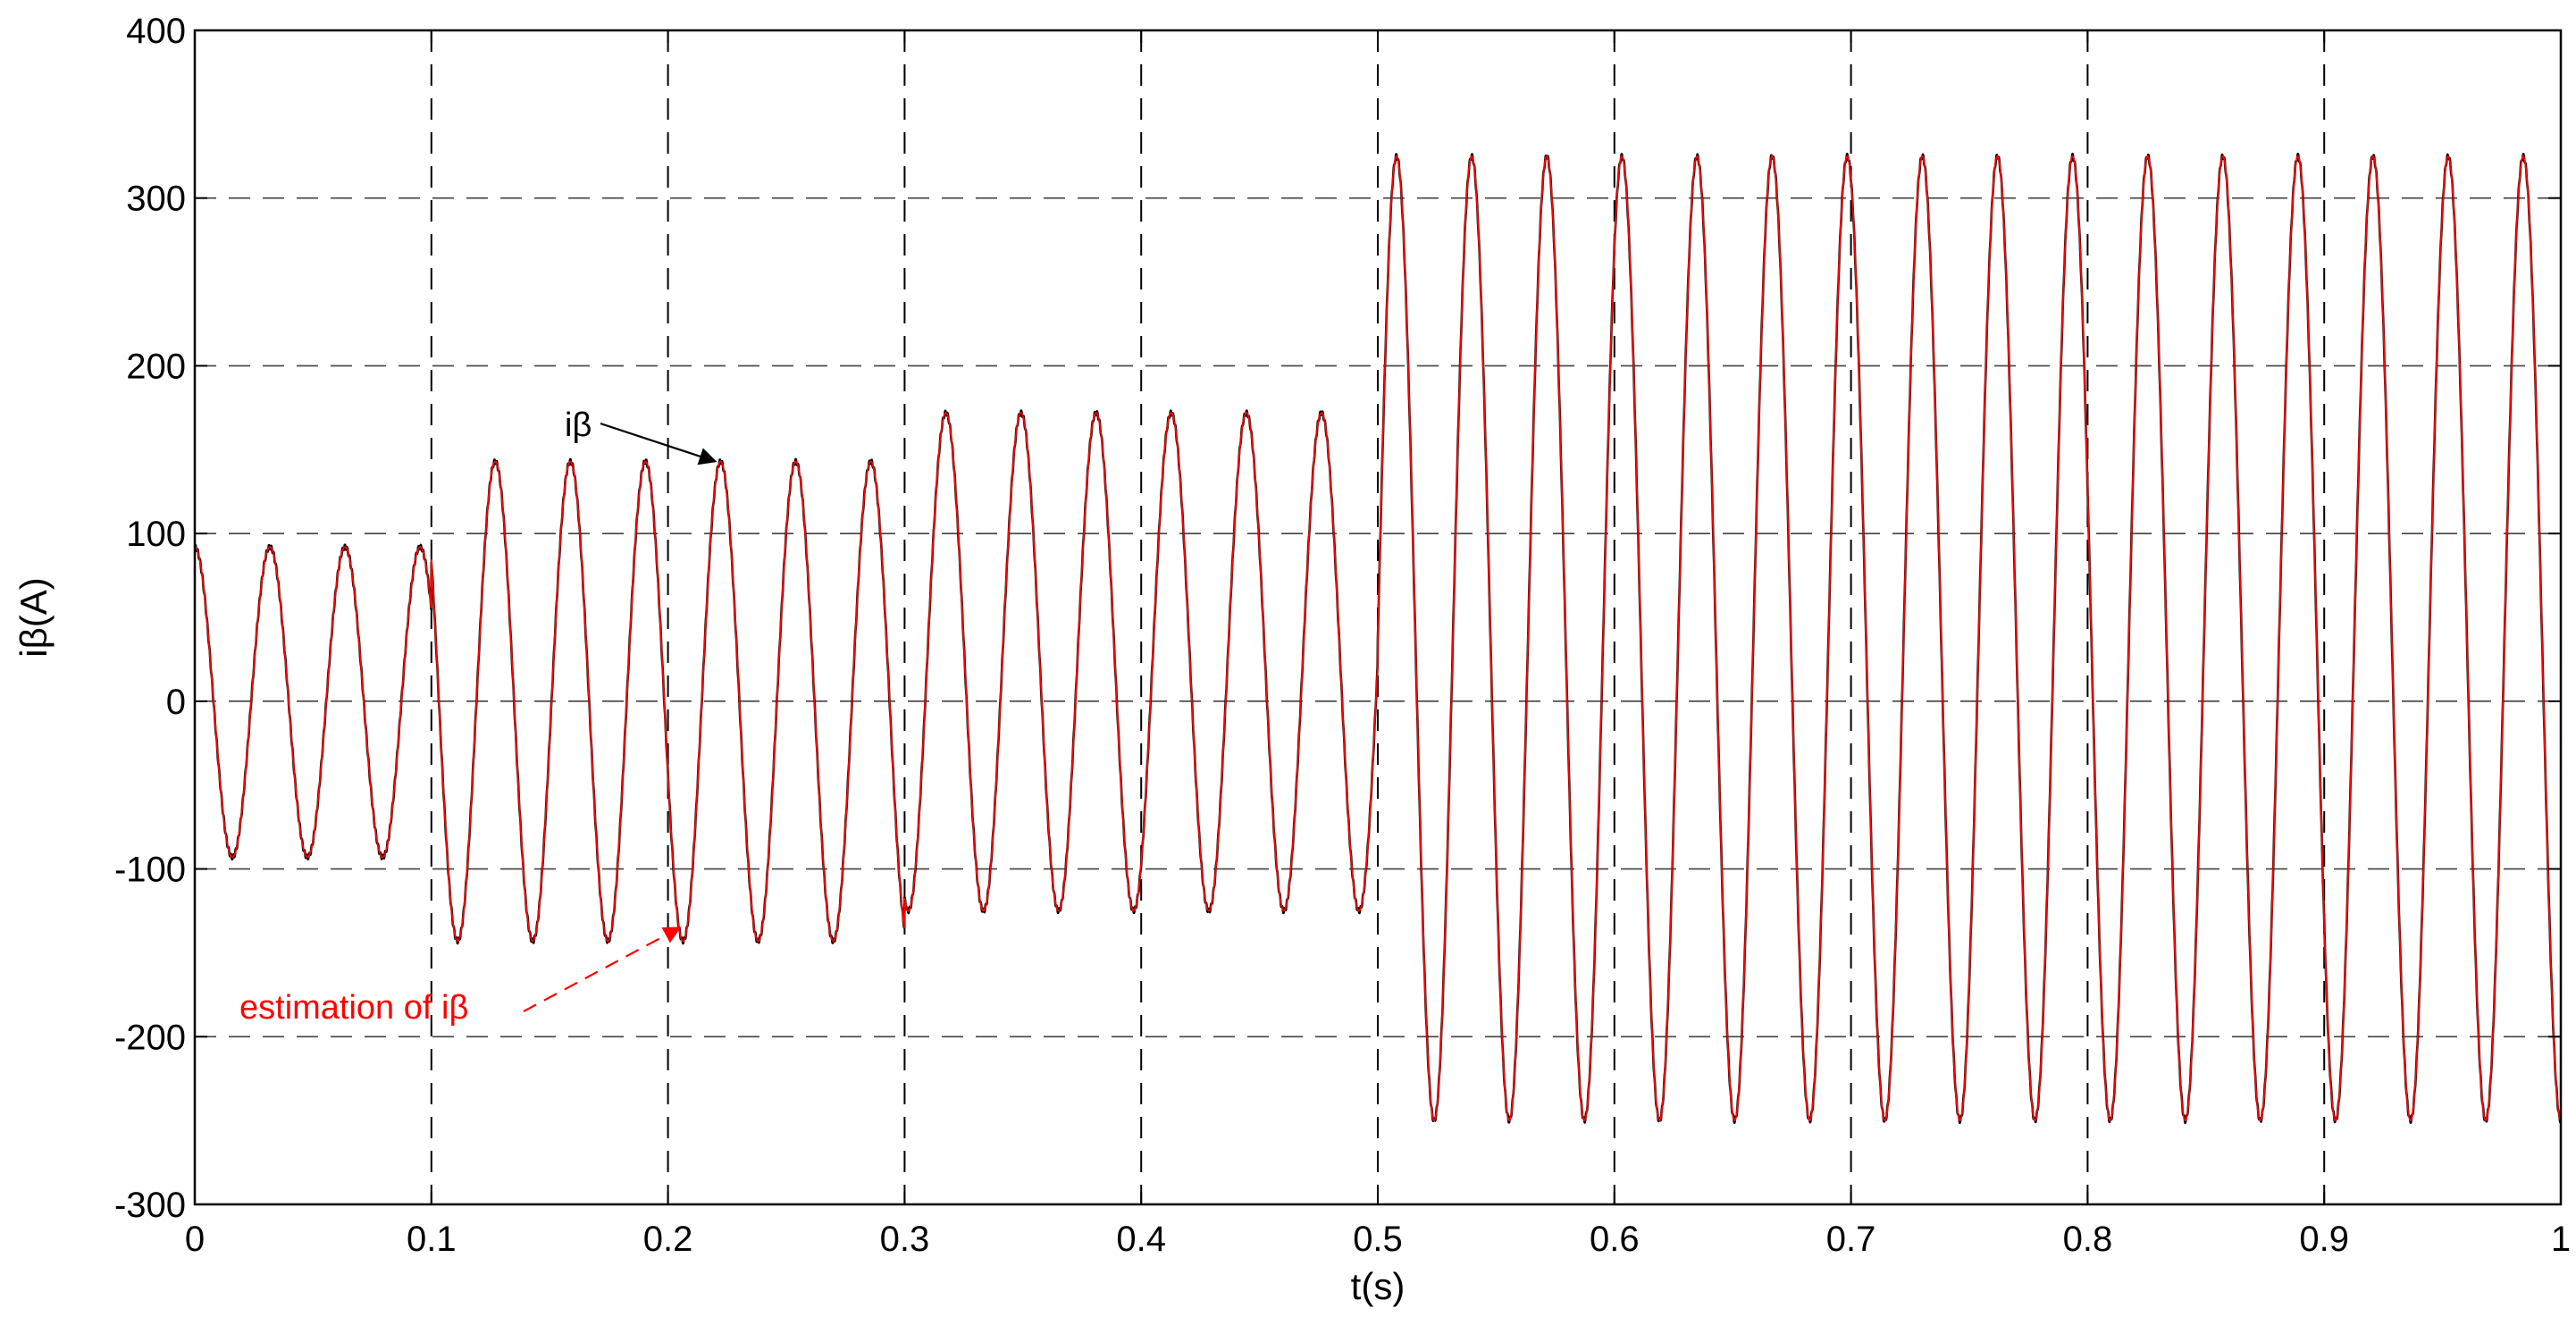 This screenshot has width=2576, height=1325. What do you see at coordinates (1615, 1240) in the screenshot?
I see `x-tick-label: 0.6` at bounding box center [1615, 1240].